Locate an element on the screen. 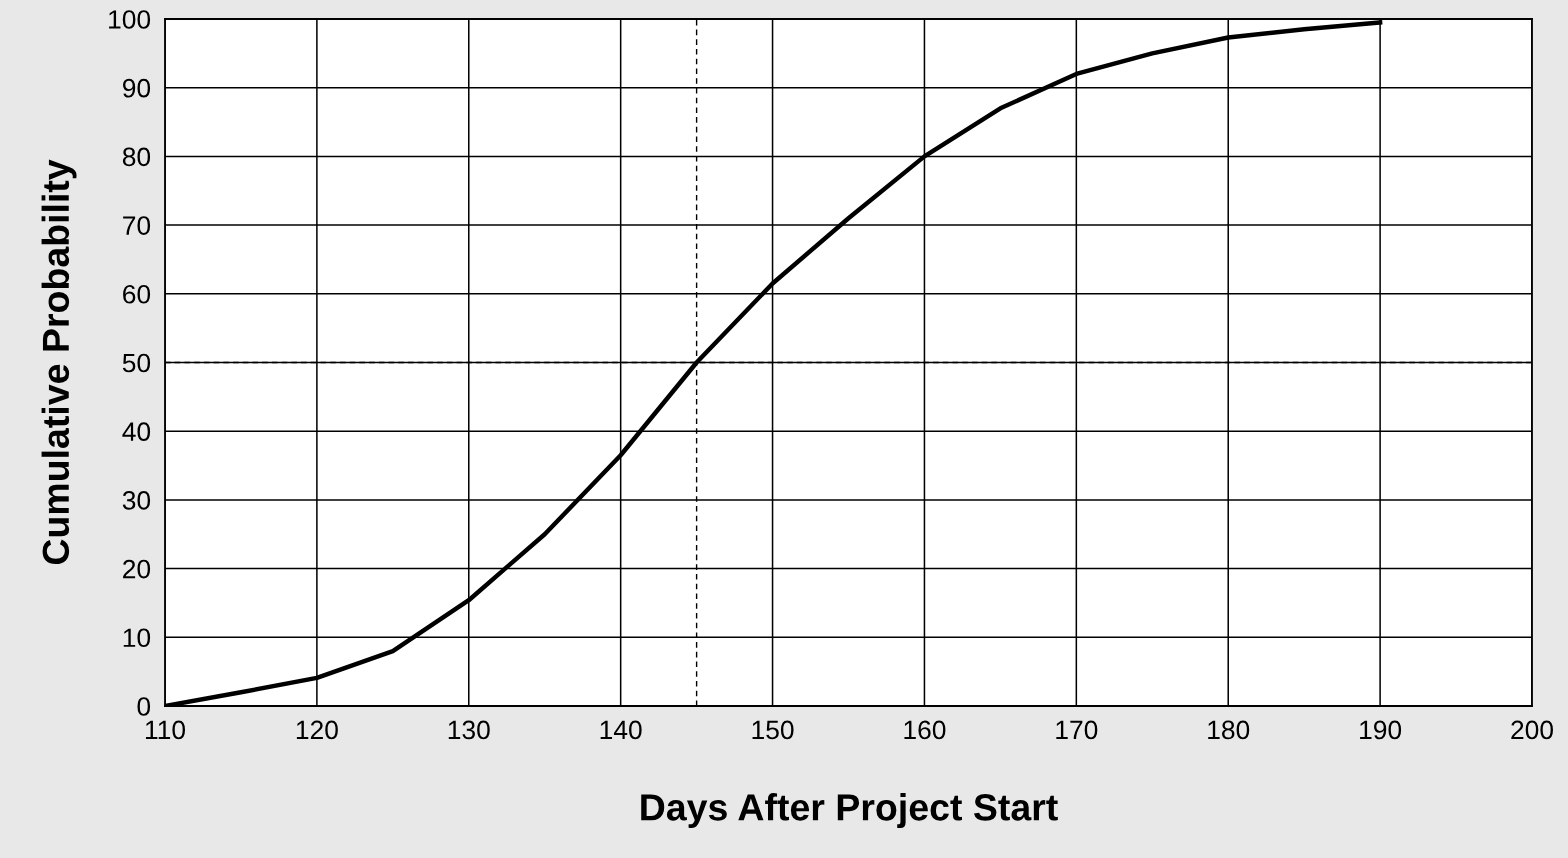 The image size is (1568, 858). y-tick-label: 20 is located at coordinates (137, 569).